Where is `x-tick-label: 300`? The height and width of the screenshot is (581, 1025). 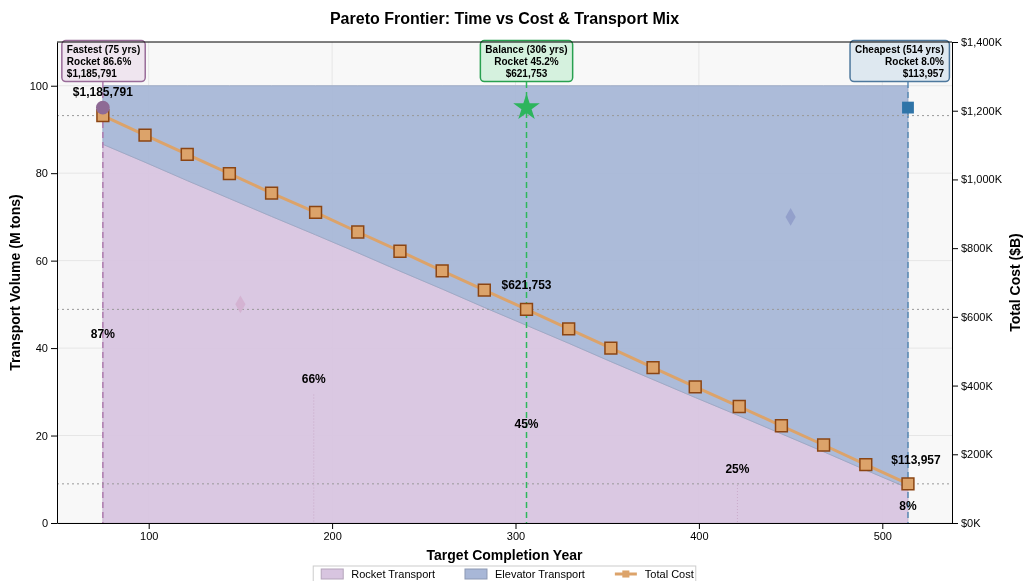
x-tick-label: 300 is located at coordinates (516, 535).